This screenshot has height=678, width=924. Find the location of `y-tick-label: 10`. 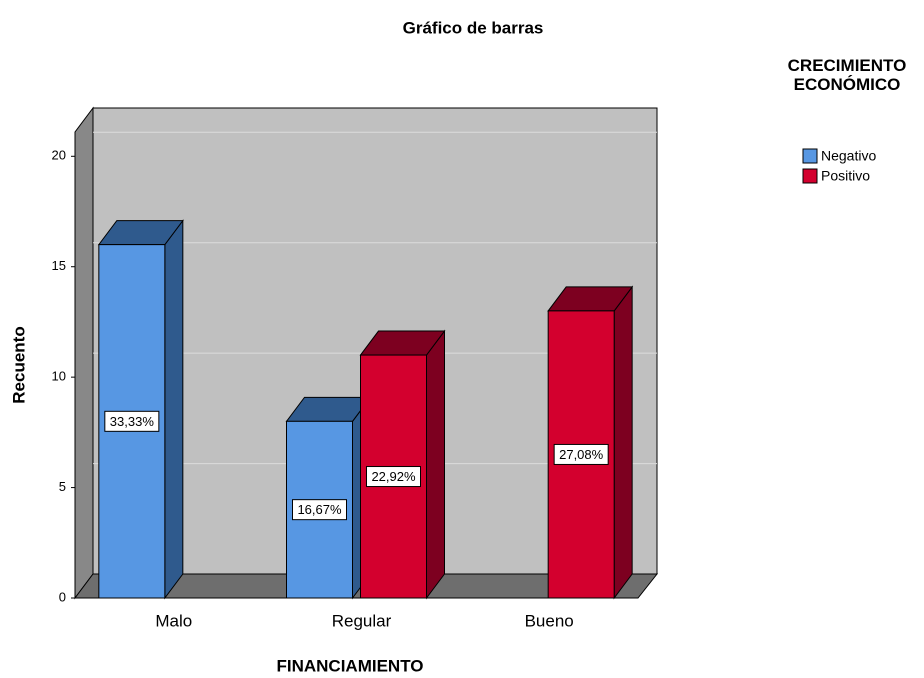

y-tick-label: 10 is located at coordinates (59, 376).